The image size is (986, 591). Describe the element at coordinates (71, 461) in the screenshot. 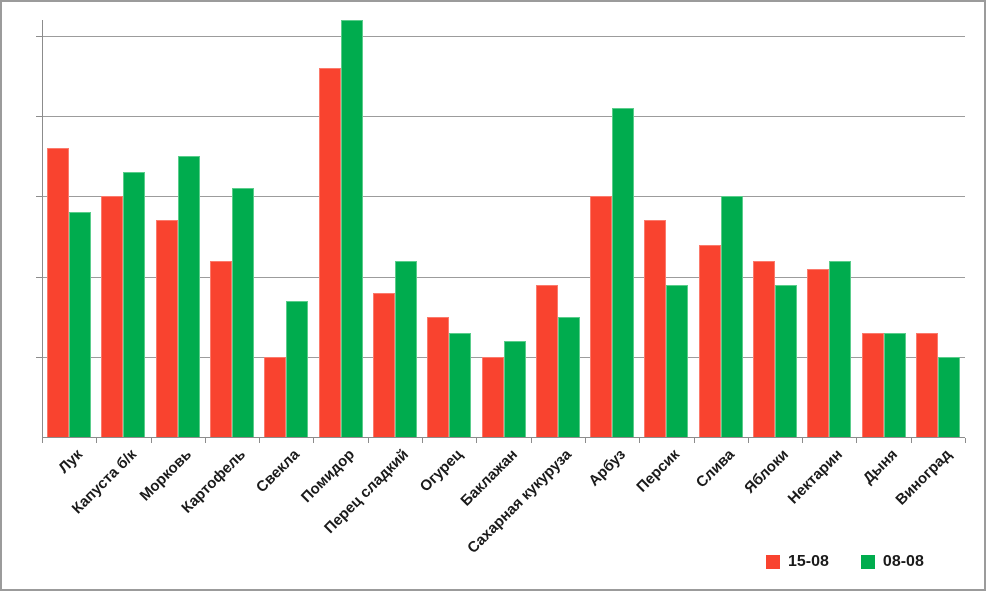

I see `category-label: Лук` at that location.